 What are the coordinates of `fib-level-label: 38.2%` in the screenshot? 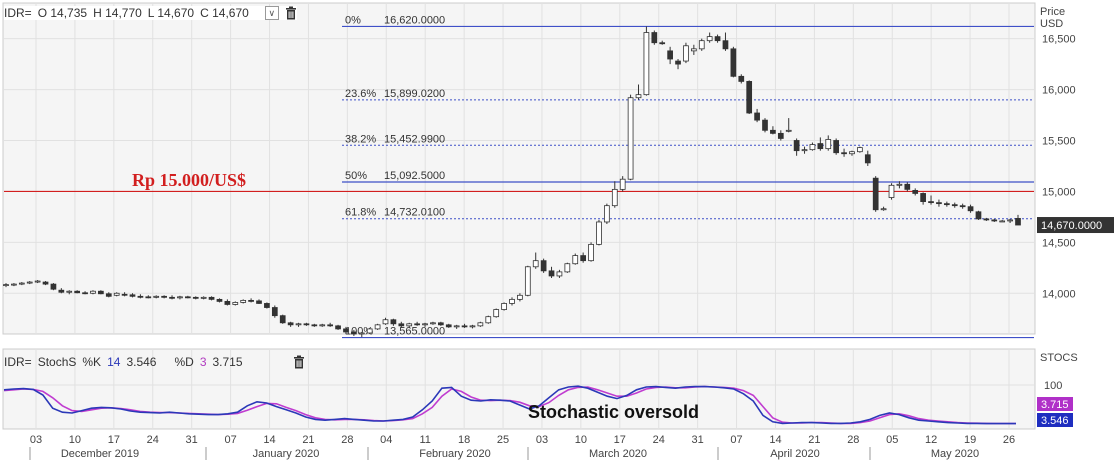 It's located at (360, 139).